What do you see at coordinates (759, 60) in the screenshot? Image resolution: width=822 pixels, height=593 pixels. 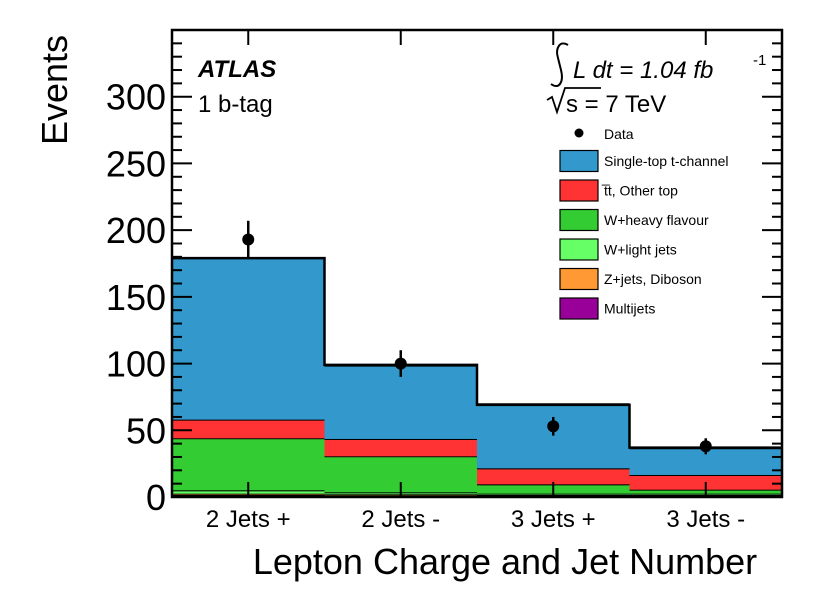 I see `luminosity-exponent: -1` at bounding box center [759, 60].